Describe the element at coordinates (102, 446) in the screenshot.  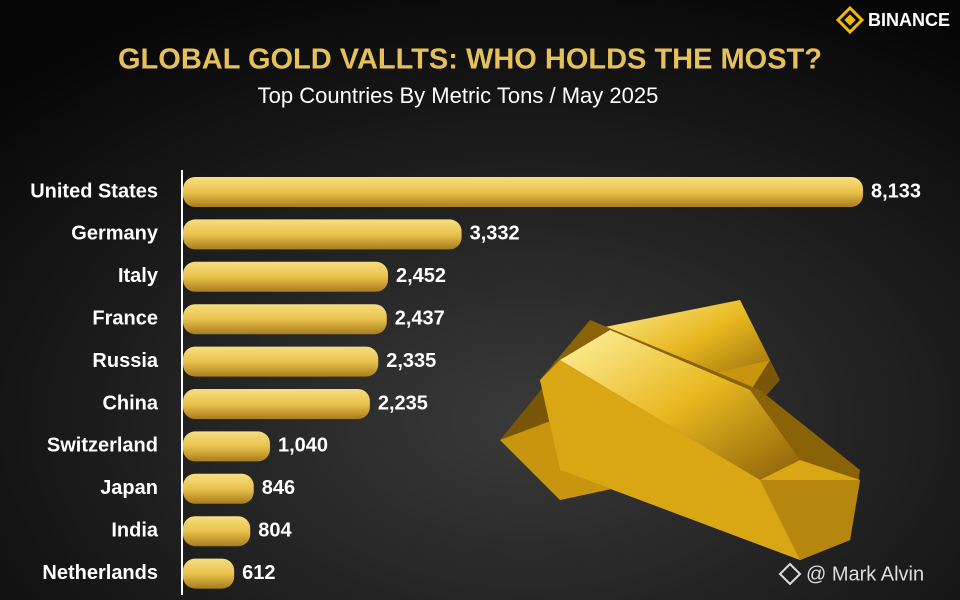
I see `category-label: Switzerland` at that location.